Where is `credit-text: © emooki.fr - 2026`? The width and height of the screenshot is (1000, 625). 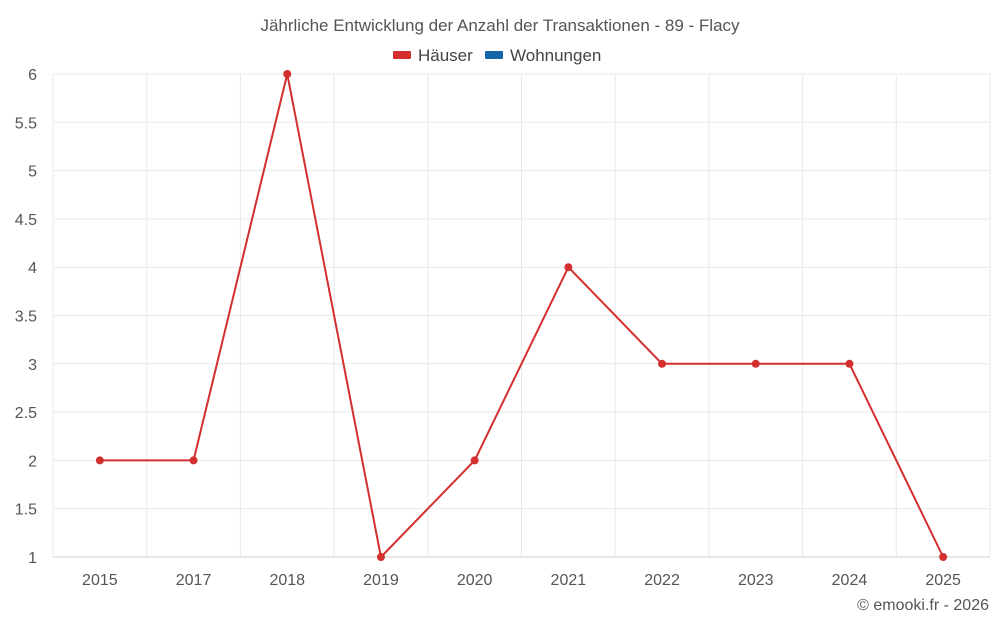
credit-text: © emooki.fr - 2026 is located at coordinates (923, 605).